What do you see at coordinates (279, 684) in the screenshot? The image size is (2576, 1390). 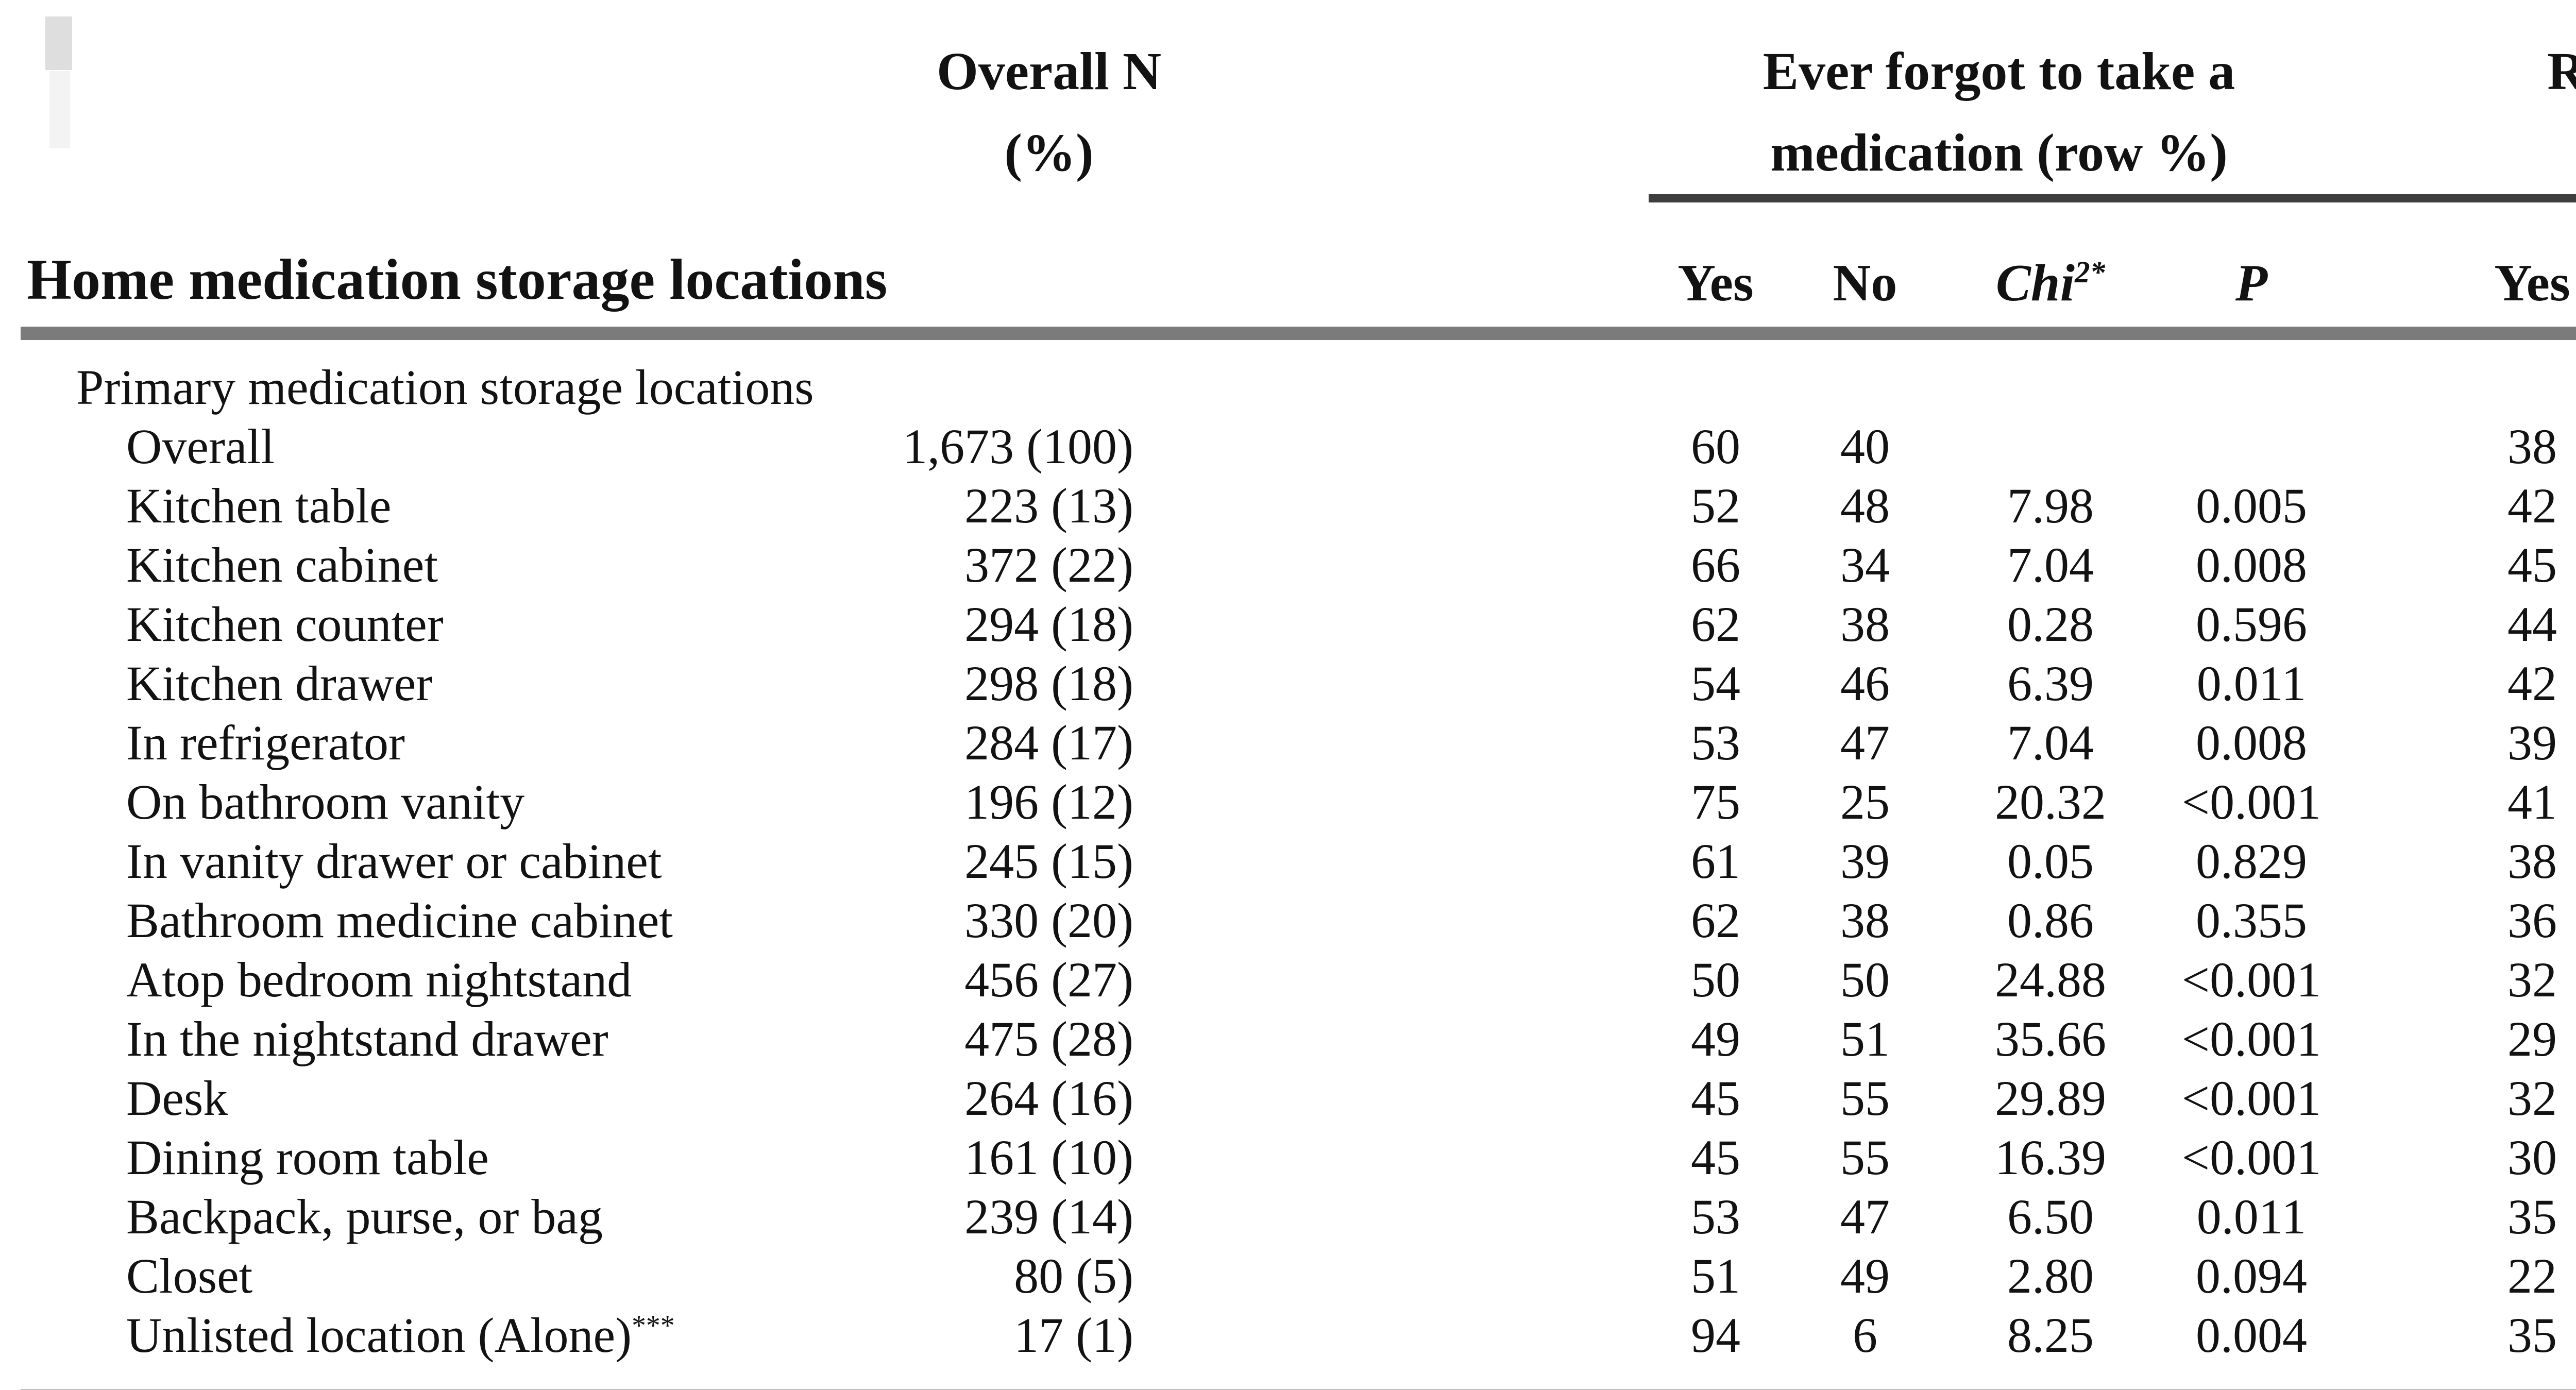 I see `row-label: Kitchen drawer` at bounding box center [279, 684].